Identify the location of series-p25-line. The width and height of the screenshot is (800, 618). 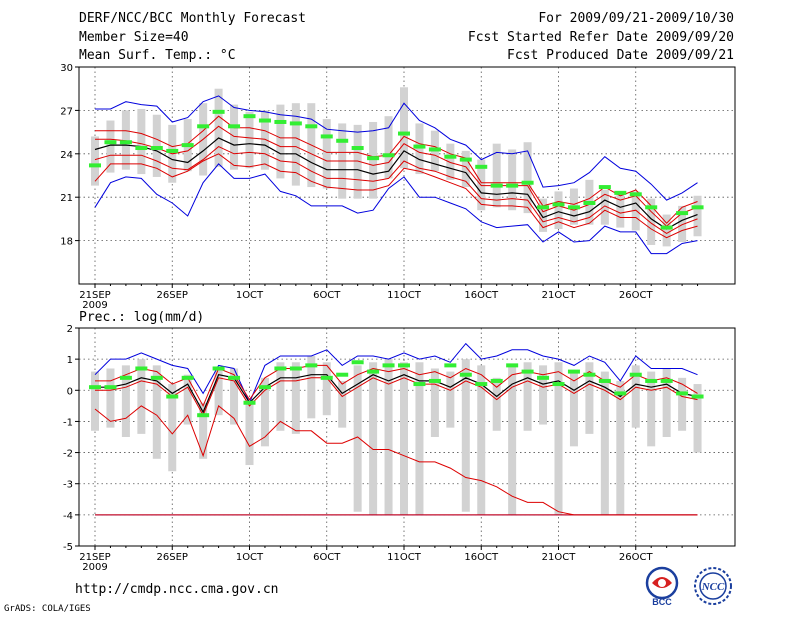
(396, 190).